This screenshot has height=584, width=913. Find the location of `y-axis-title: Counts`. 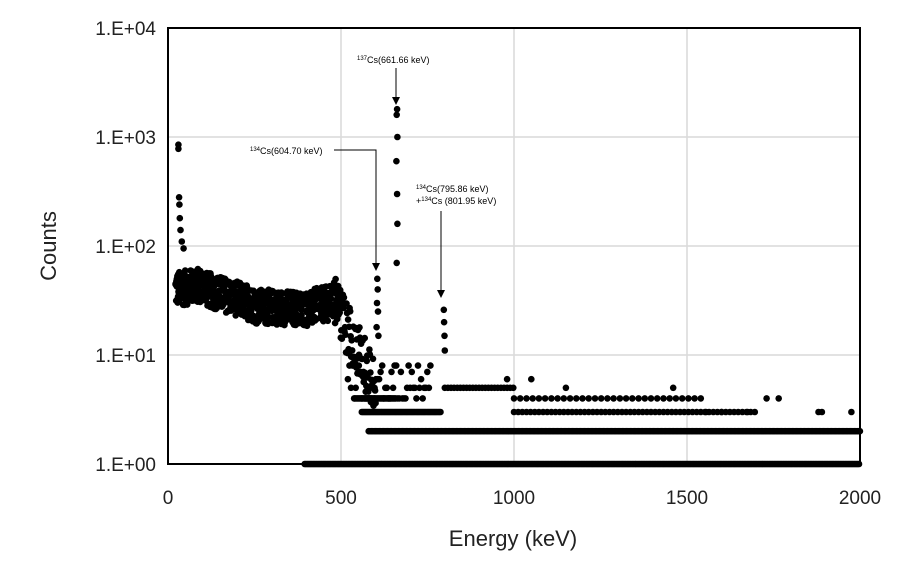

y-axis-title: Counts is located at coordinates (48, 246).